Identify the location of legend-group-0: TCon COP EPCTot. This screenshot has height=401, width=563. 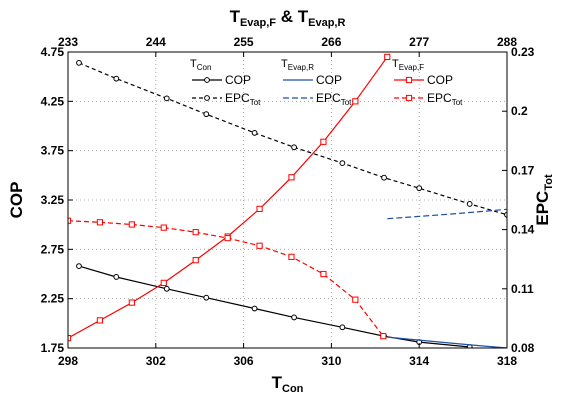
(225, 82).